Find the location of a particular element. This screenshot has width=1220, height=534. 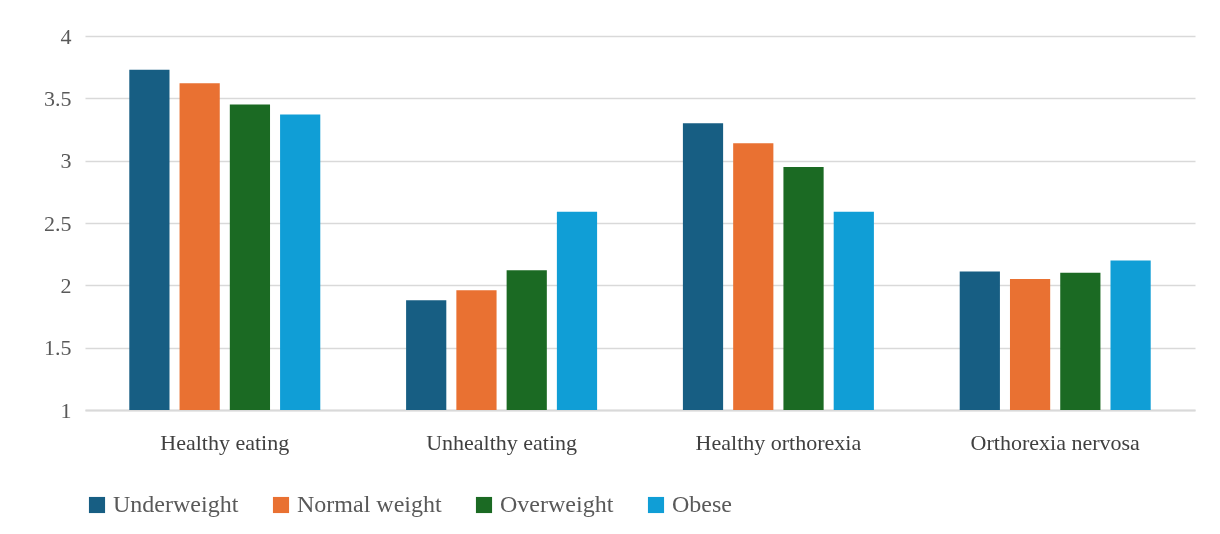

x-tick-label: Healthy orthorexia is located at coordinates (778, 442).